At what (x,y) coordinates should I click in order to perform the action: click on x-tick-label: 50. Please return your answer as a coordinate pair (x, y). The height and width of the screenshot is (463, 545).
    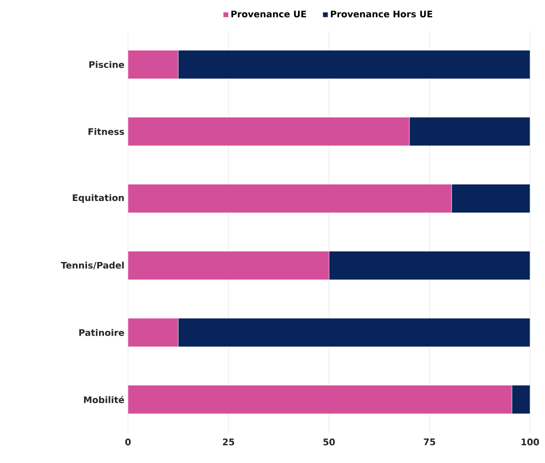
    Looking at the image, I should click on (329, 442).